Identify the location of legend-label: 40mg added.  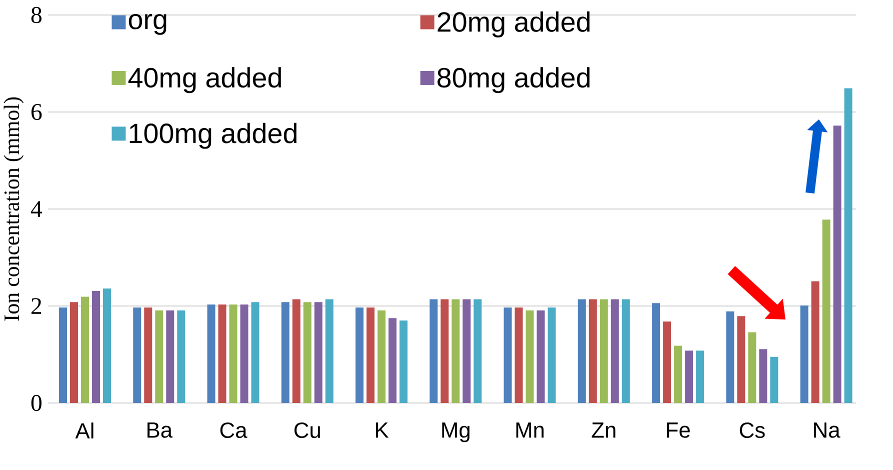
(204, 80).